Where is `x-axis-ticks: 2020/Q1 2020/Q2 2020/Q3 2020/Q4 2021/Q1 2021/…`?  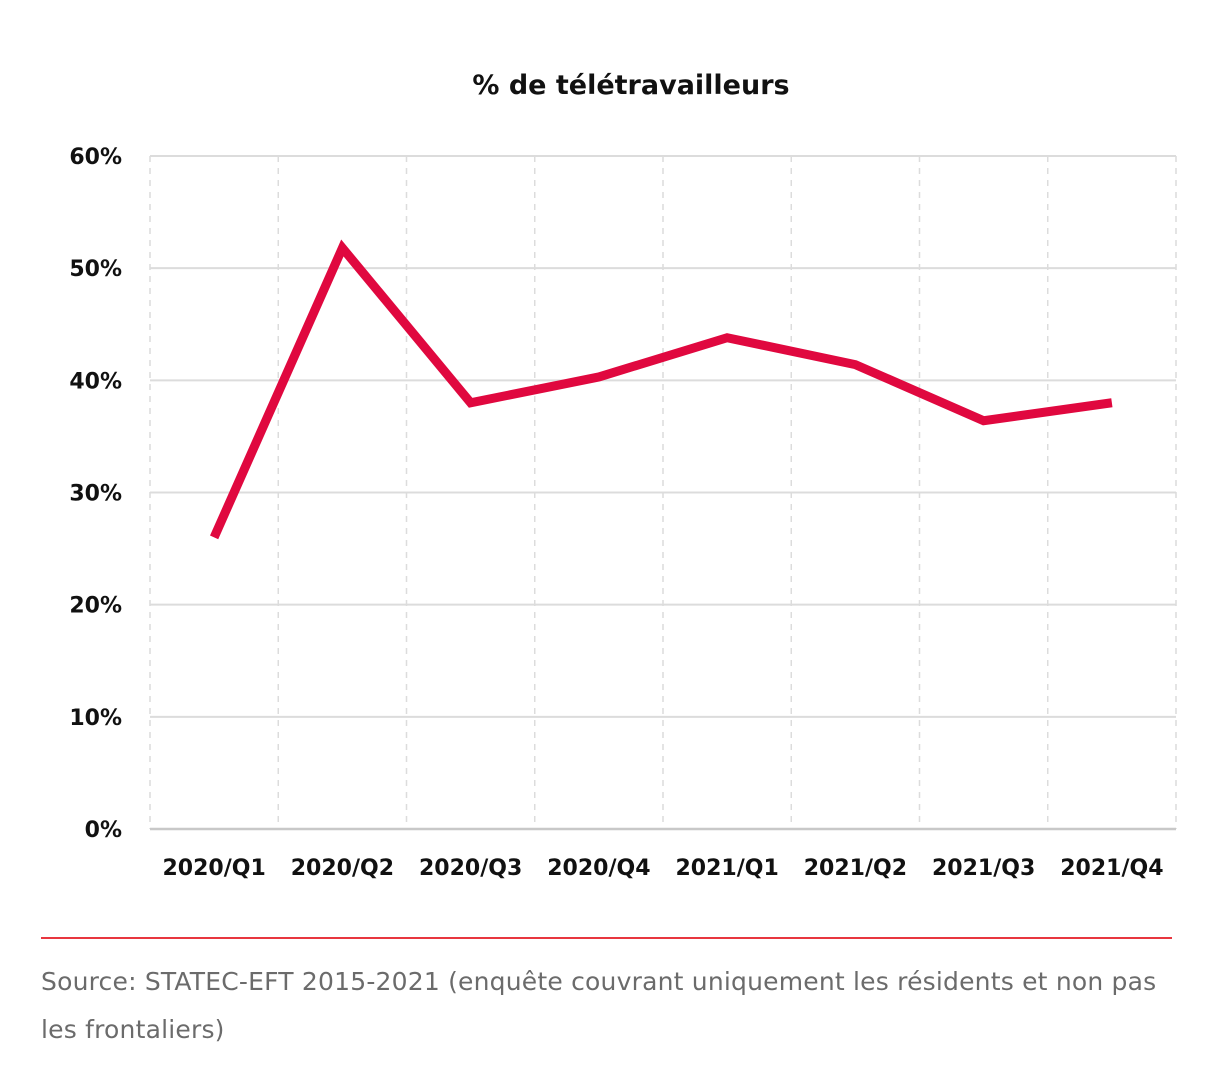 x-axis-ticks: 2020/Q1 2020/Q2 2020/Q3 2020/Q4 2021/Q1 2021/… is located at coordinates (662, 868).